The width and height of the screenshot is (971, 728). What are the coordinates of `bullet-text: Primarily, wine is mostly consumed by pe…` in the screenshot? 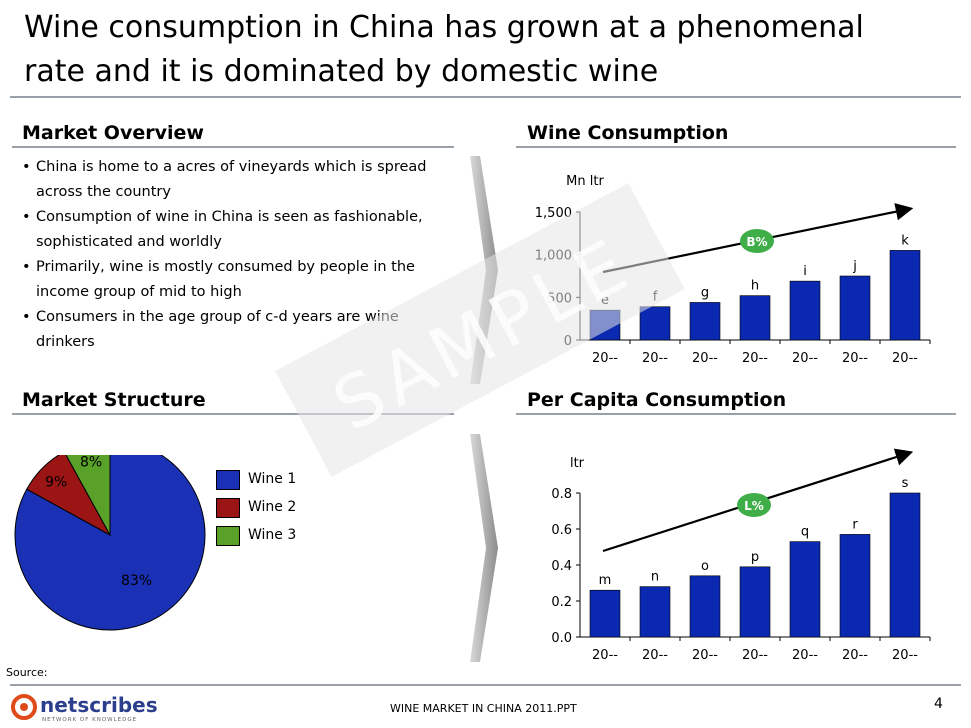 It's located at (225, 279).